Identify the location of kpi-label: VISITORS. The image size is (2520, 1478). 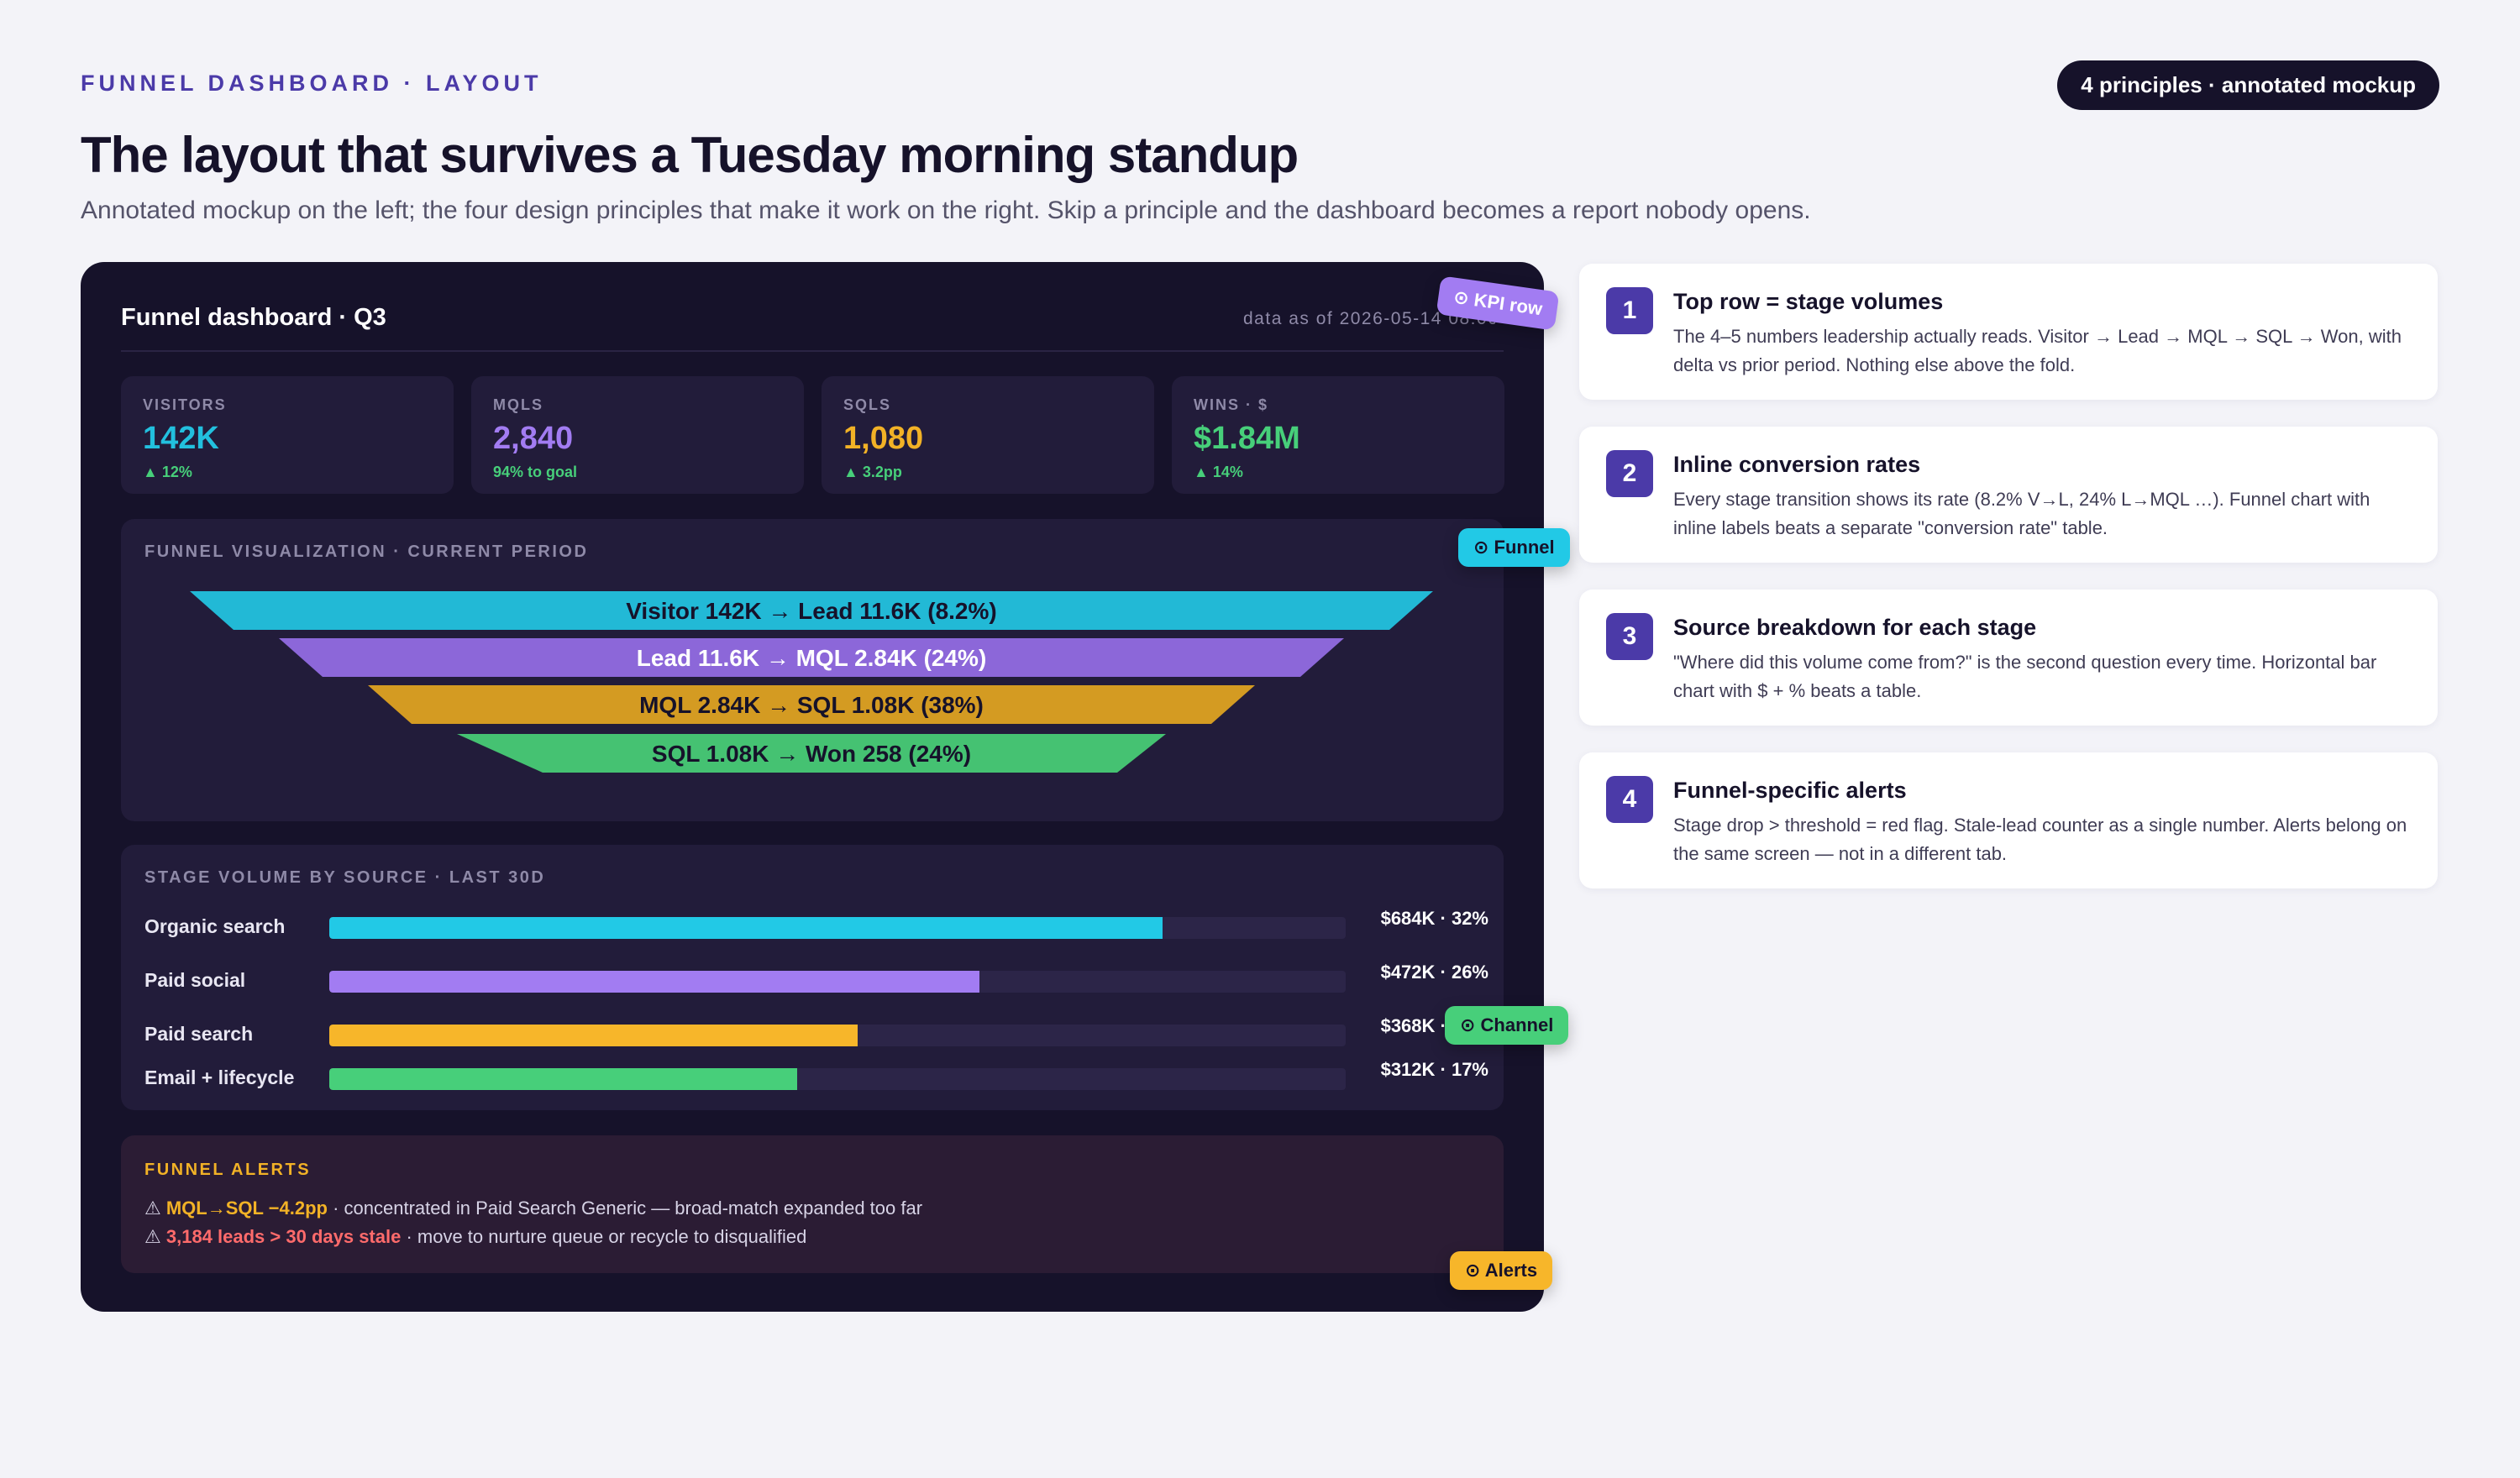
(185, 404).